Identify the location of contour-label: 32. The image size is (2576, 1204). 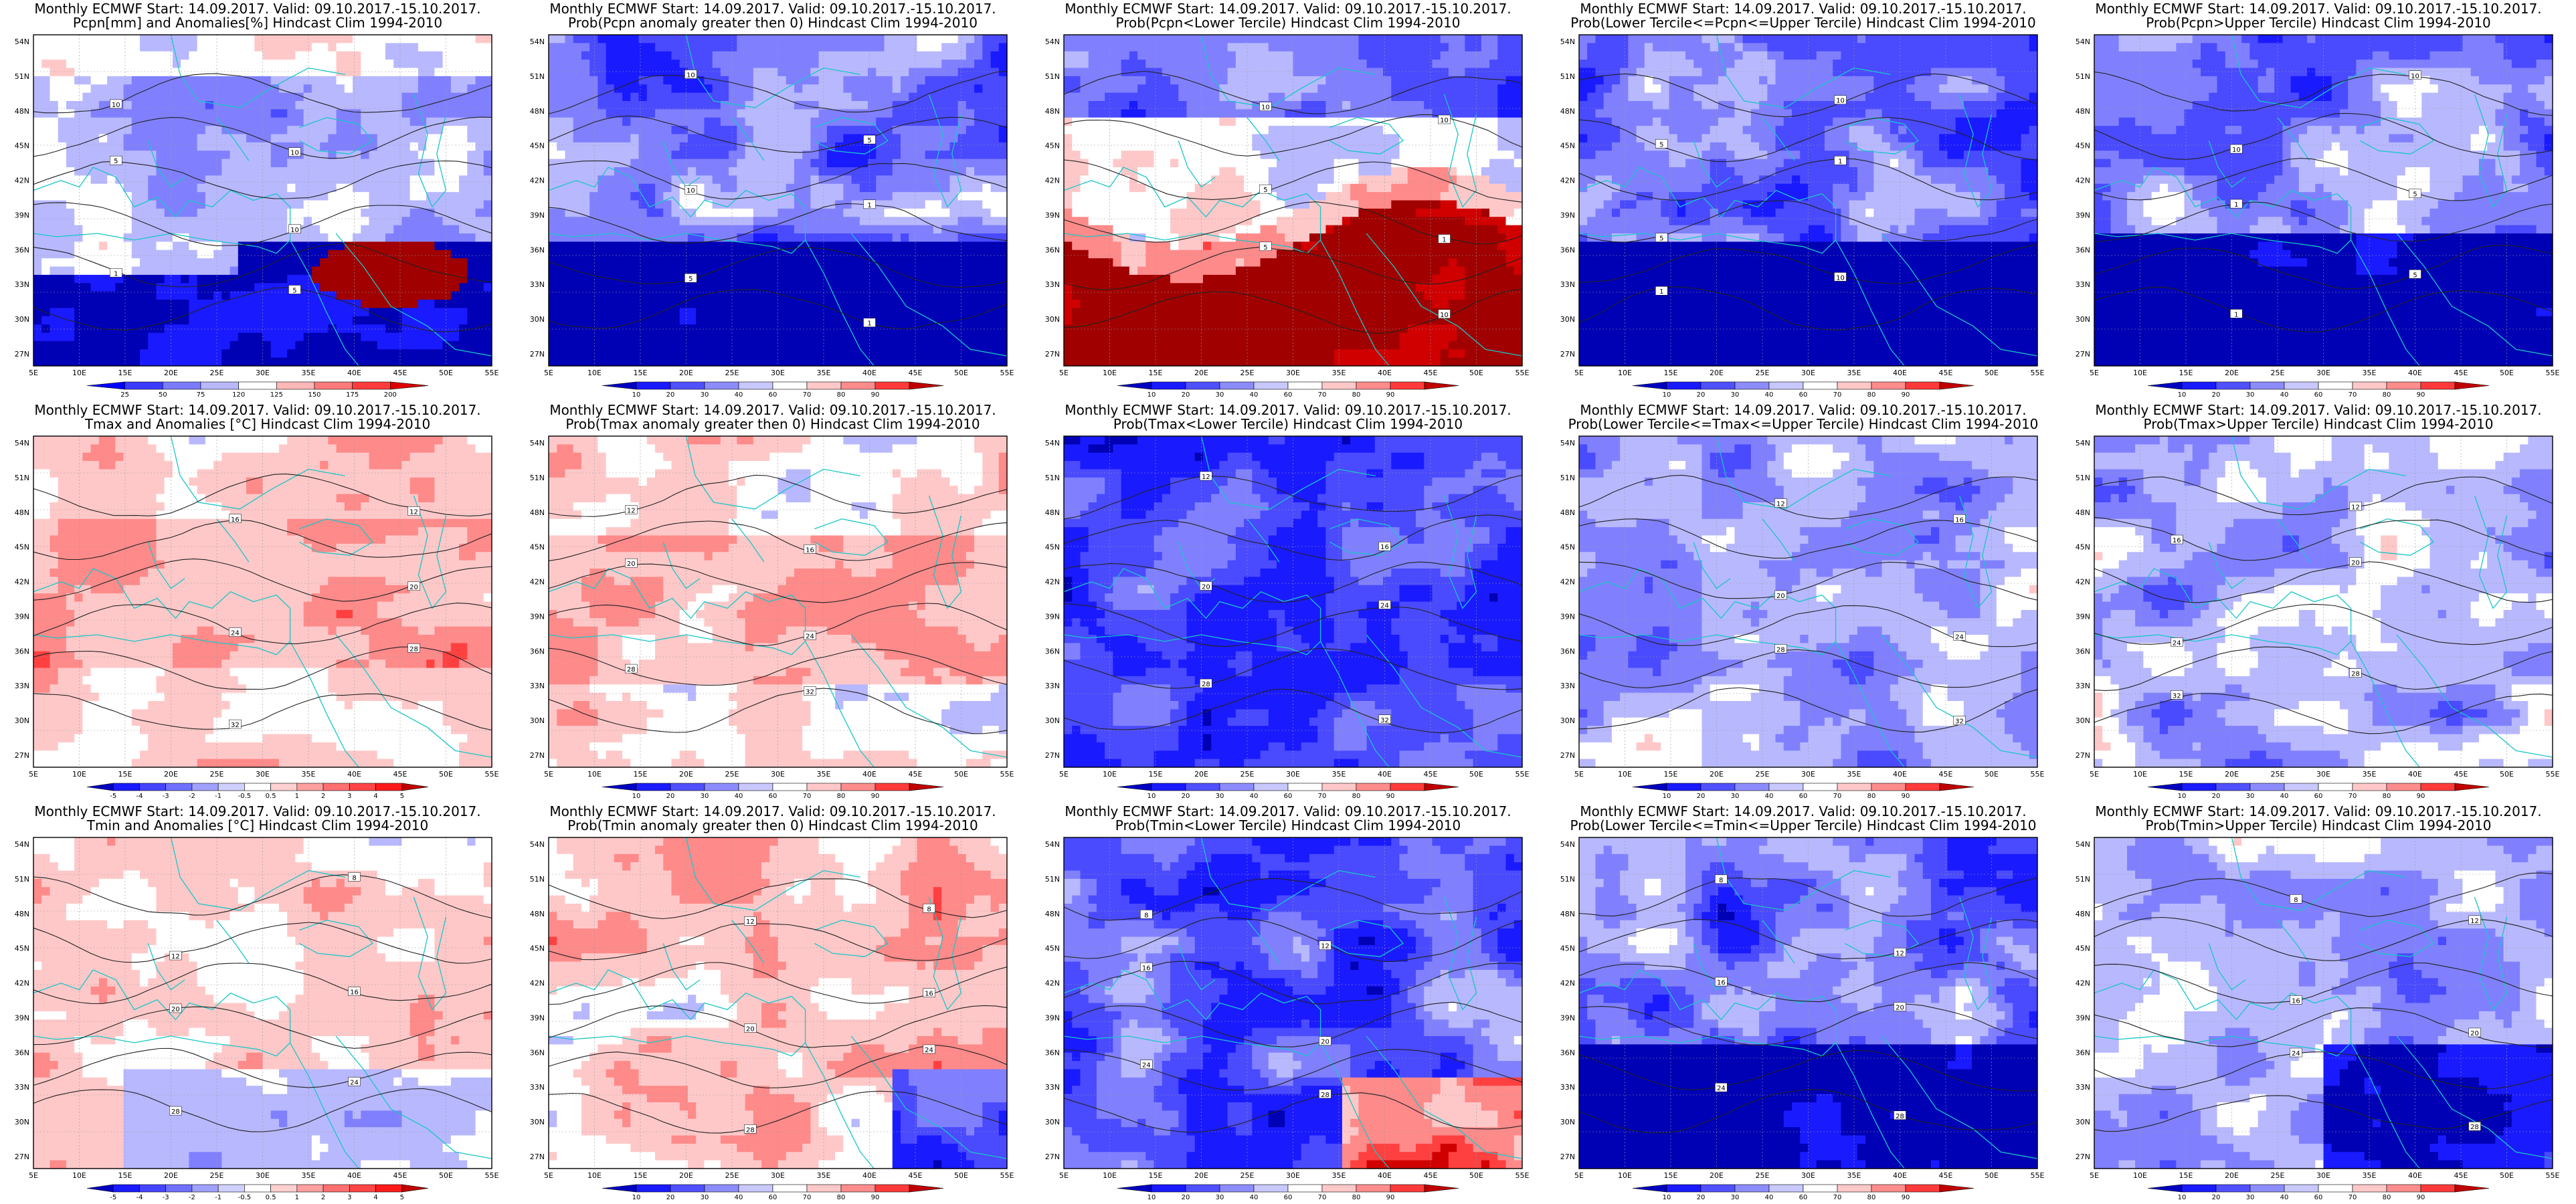
(810, 692).